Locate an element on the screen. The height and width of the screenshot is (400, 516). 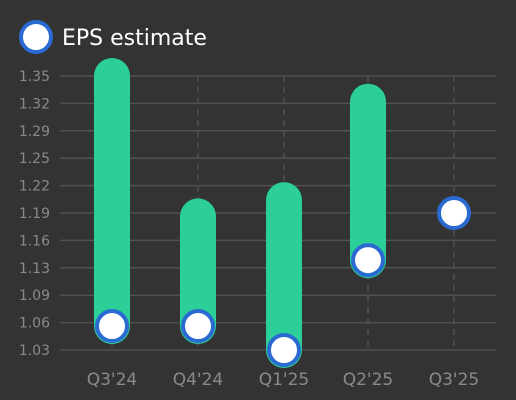
x-tick-label: Q3'25 is located at coordinates (454, 380).